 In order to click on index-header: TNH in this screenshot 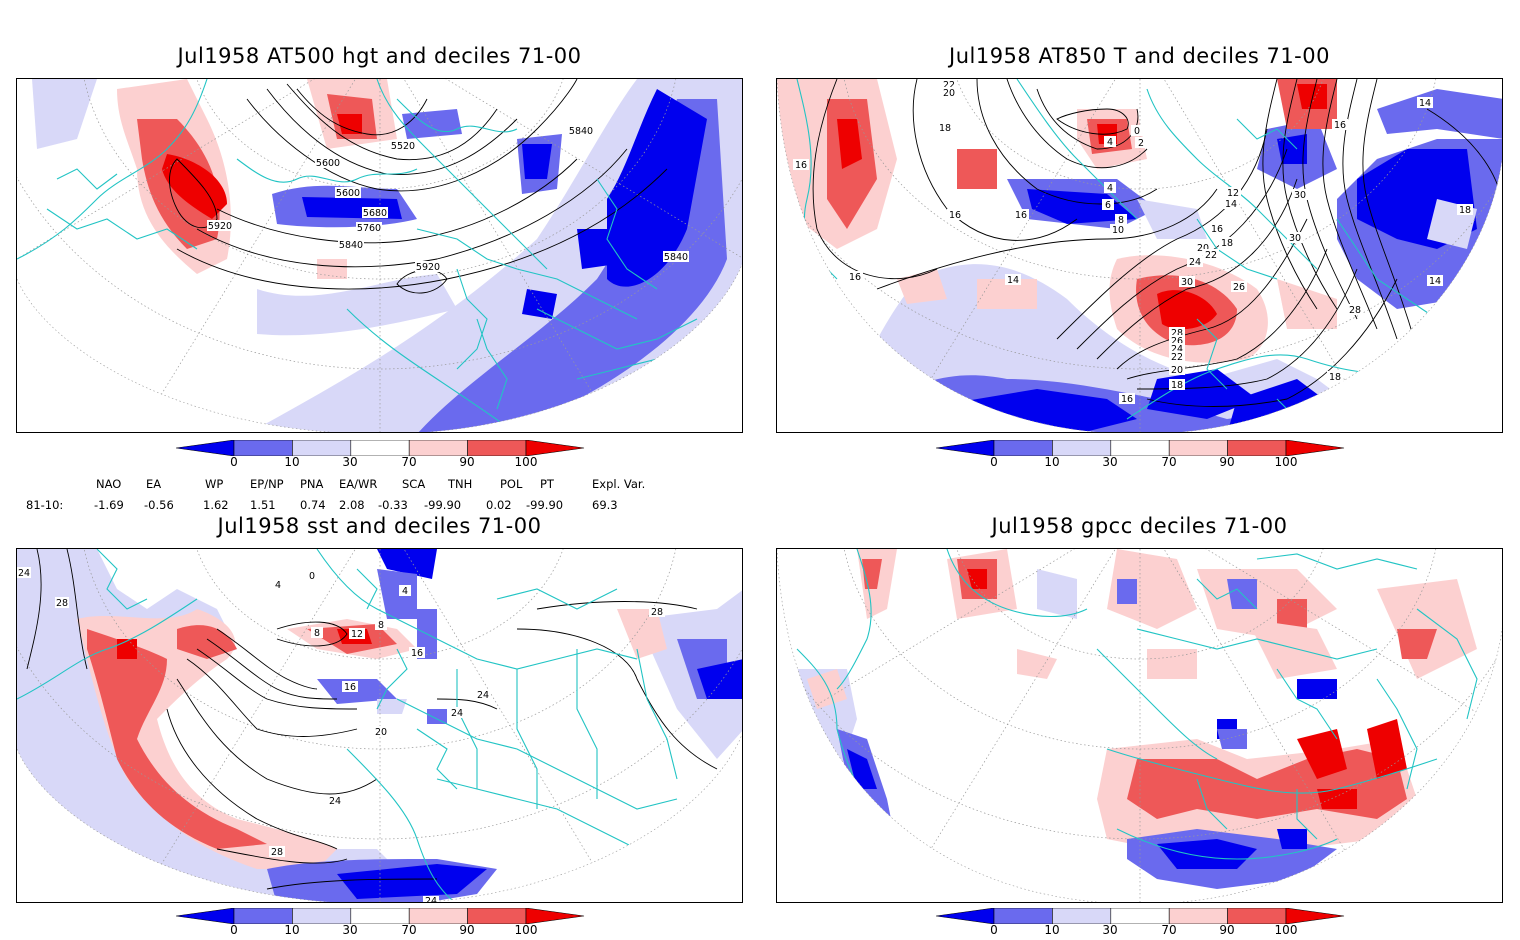, I will do `click(460, 484)`.